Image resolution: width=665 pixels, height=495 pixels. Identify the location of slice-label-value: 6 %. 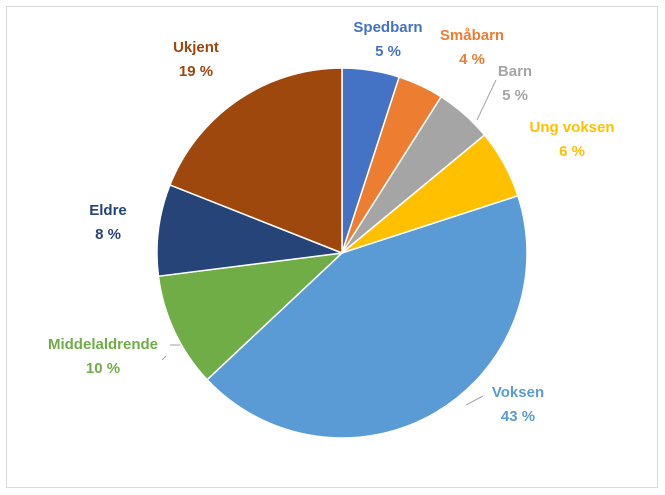
(572, 151).